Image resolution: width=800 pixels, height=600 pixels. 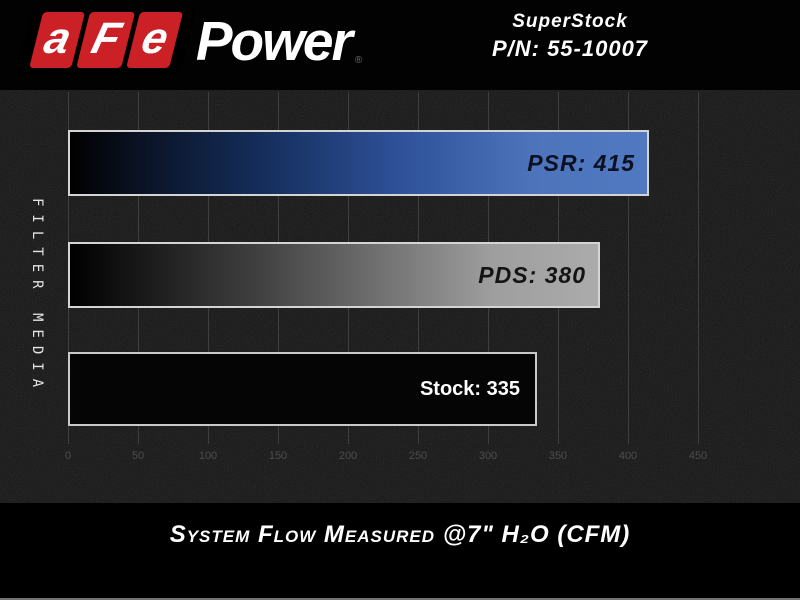 What do you see at coordinates (348, 456) in the screenshot?
I see `x-tick-label: 200` at bounding box center [348, 456].